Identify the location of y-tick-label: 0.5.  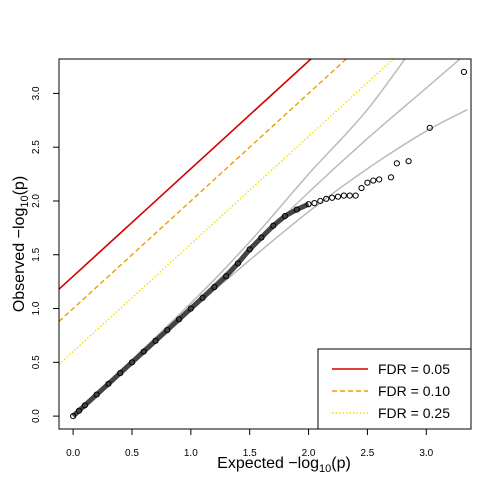
(36, 362).